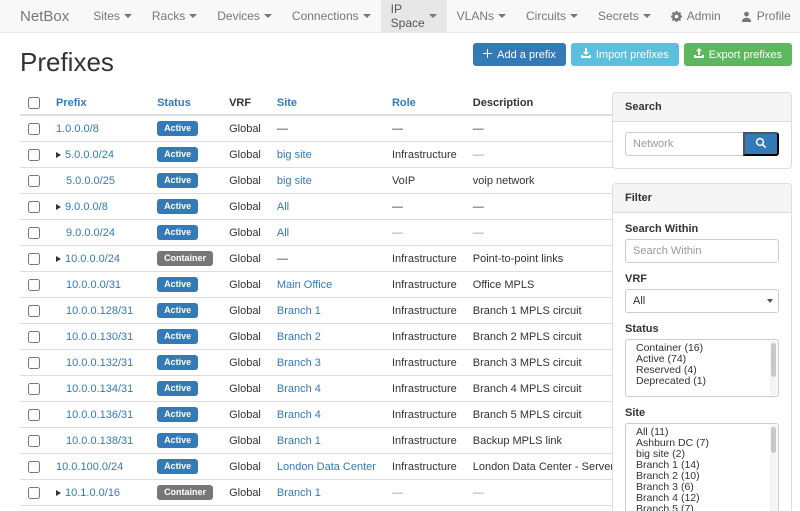 Image resolution: width=800 pixels, height=511 pixels. Describe the element at coordinates (624, 54) in the screenshot. I see `import-prefixes-button: Import prefixes` at that location.